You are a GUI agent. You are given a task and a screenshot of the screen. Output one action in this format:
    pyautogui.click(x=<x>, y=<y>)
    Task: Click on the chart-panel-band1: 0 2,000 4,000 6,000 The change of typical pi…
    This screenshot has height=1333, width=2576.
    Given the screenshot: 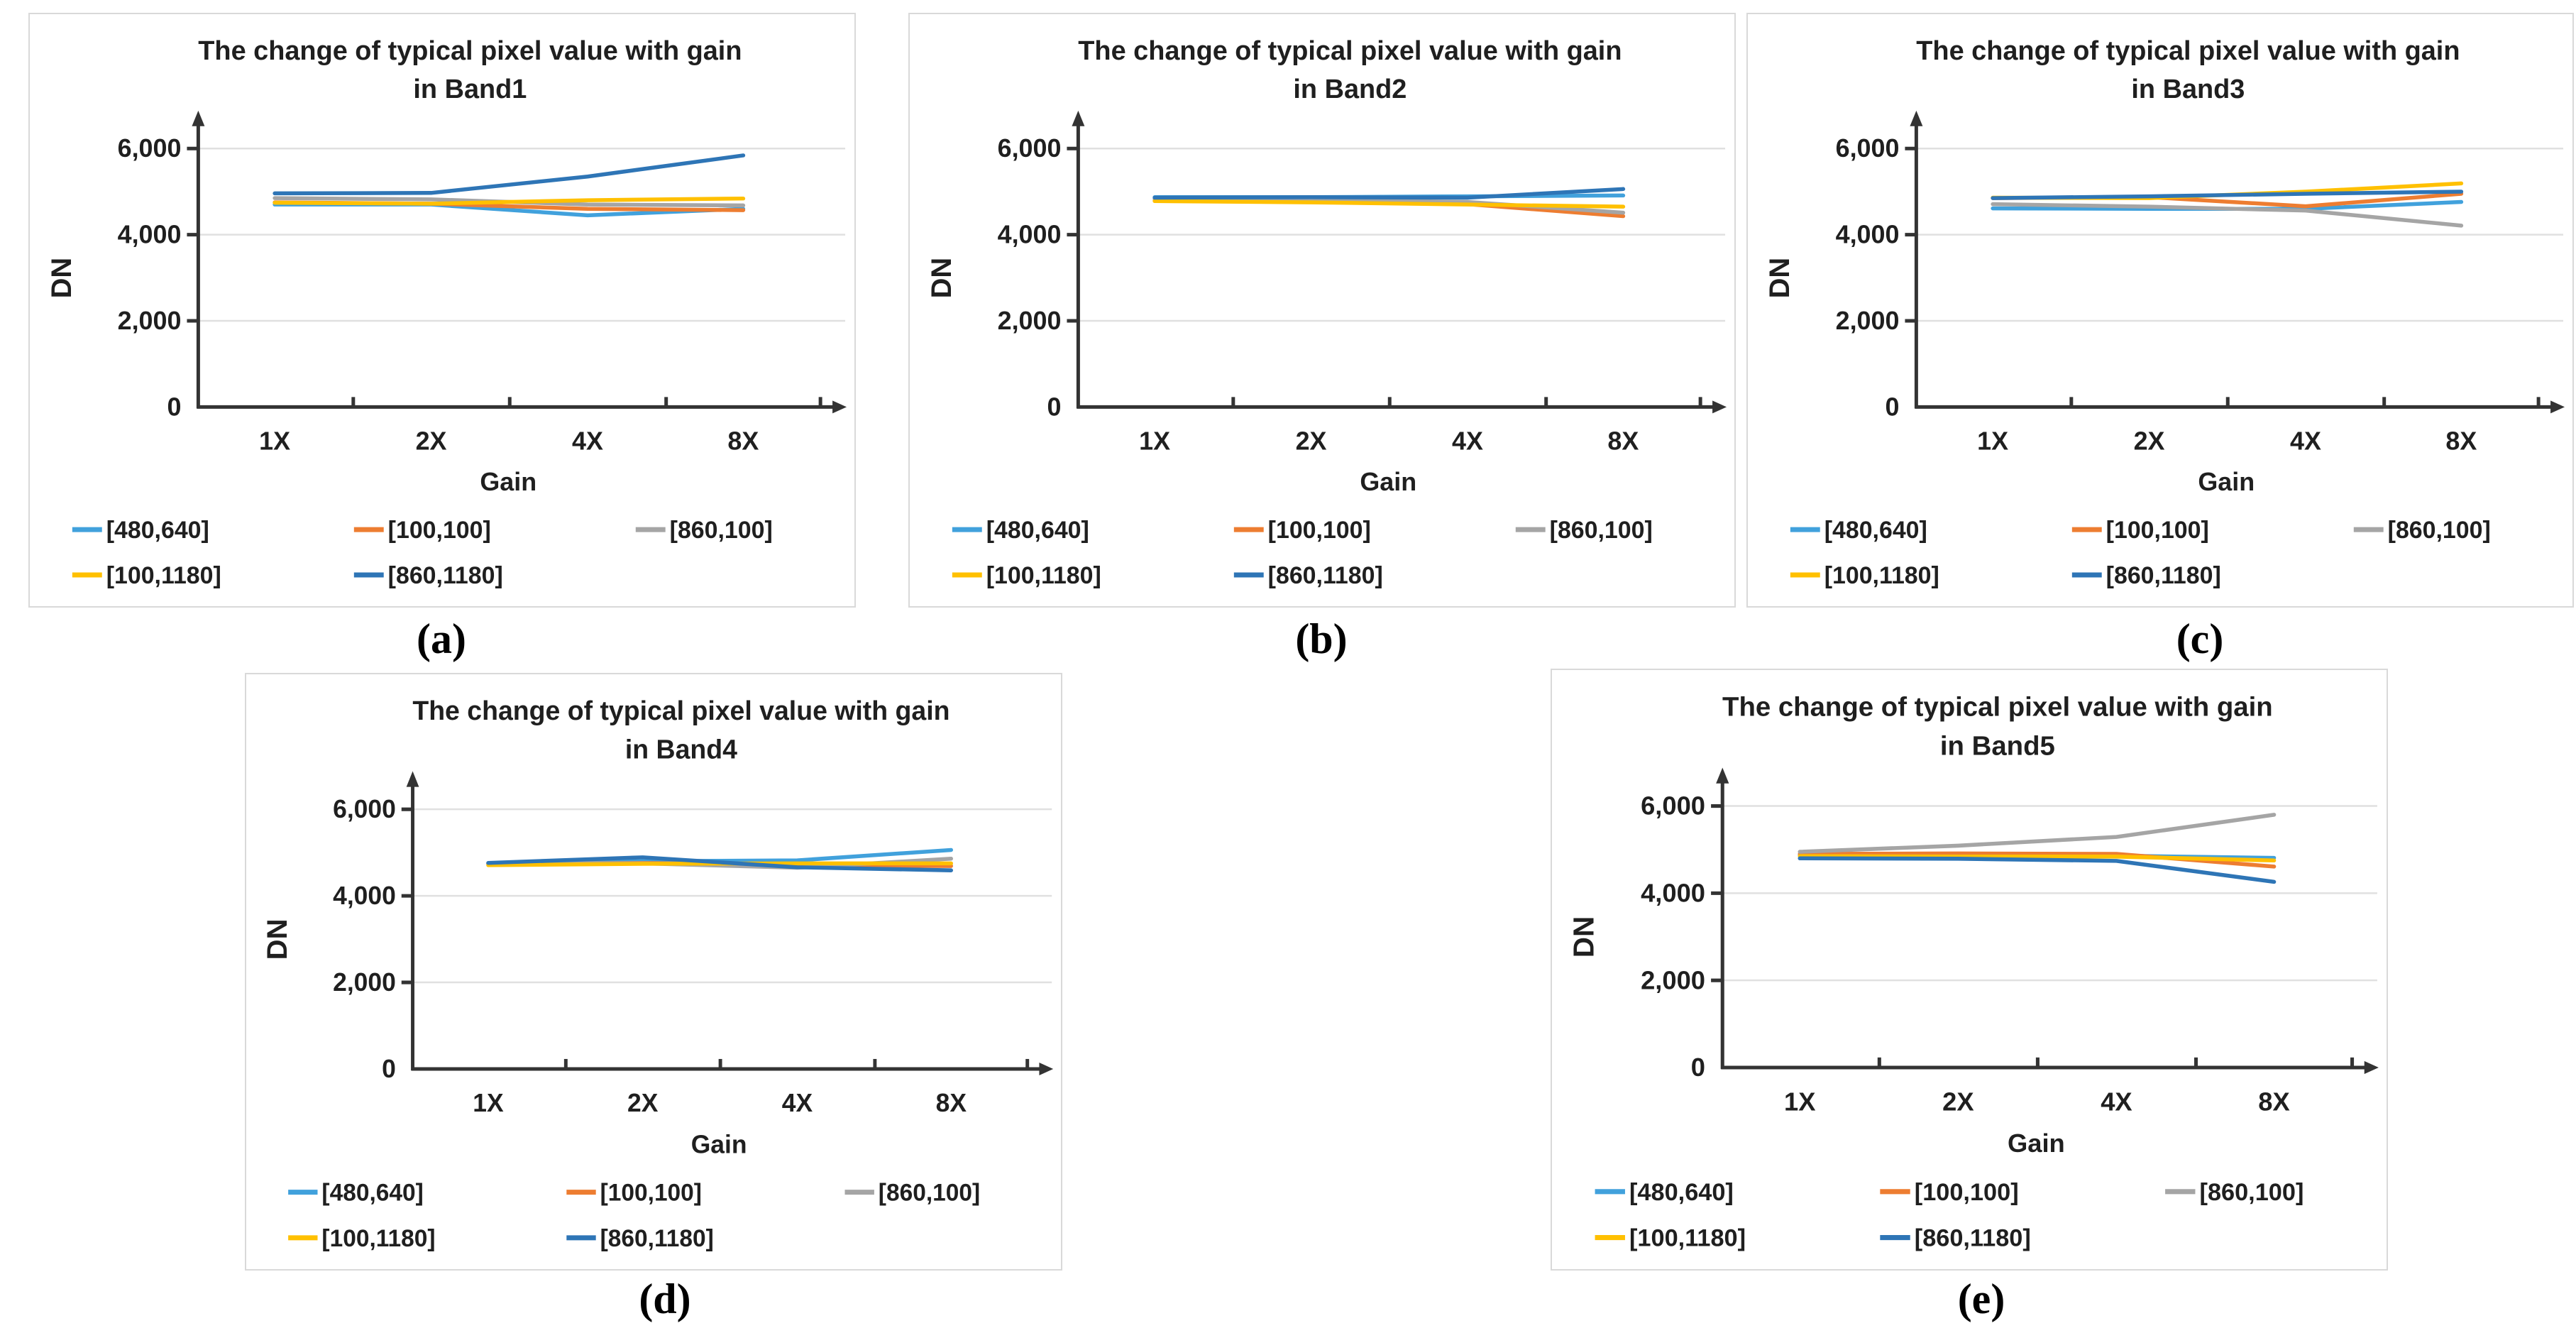 What is the action you would take?
    pyautogui.click(x=442, y=310)
    